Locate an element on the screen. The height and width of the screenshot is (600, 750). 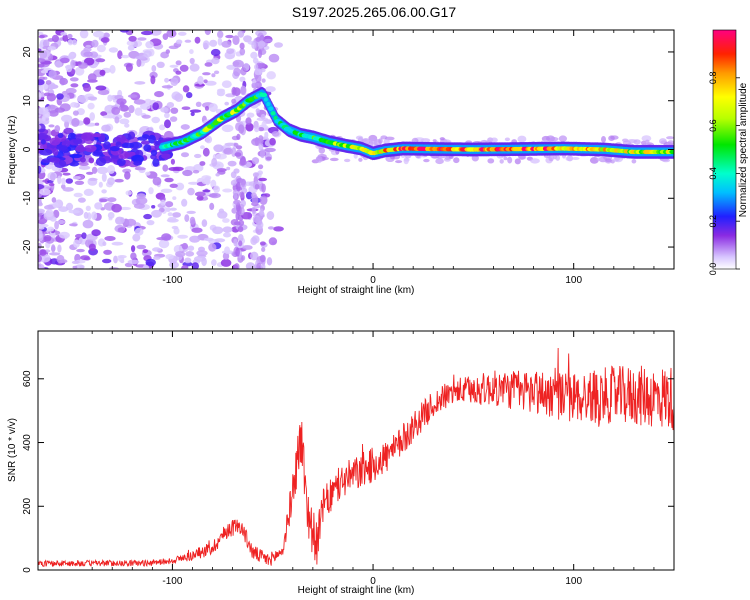
spectrogram-y-tick-label: 20 is located at coordinates (27, 52).